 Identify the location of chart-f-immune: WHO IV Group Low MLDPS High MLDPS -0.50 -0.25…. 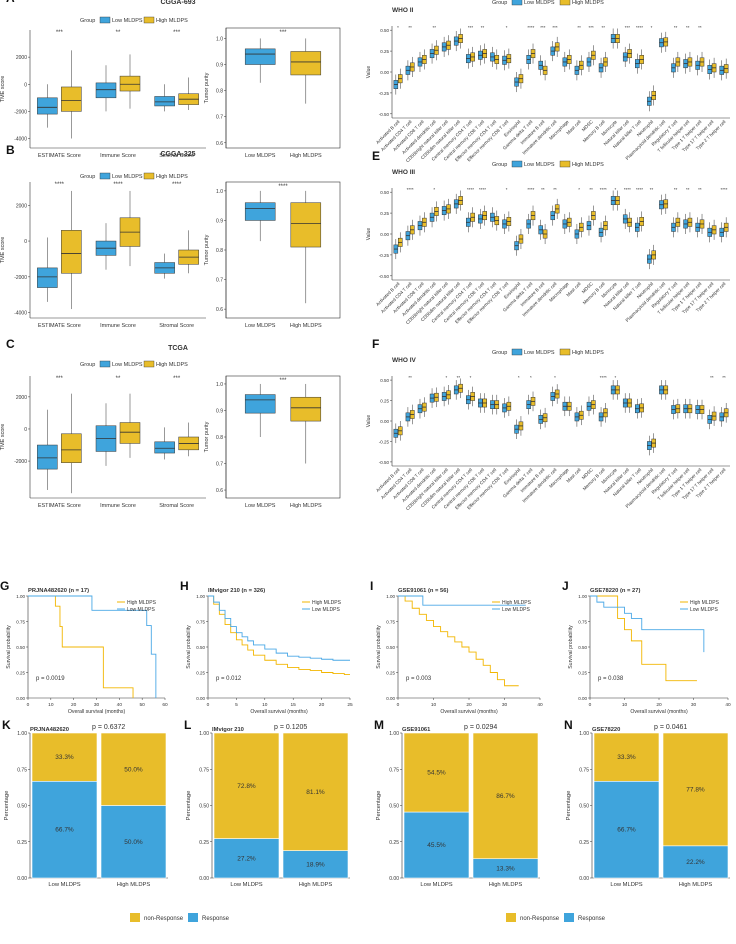
(548, 429).